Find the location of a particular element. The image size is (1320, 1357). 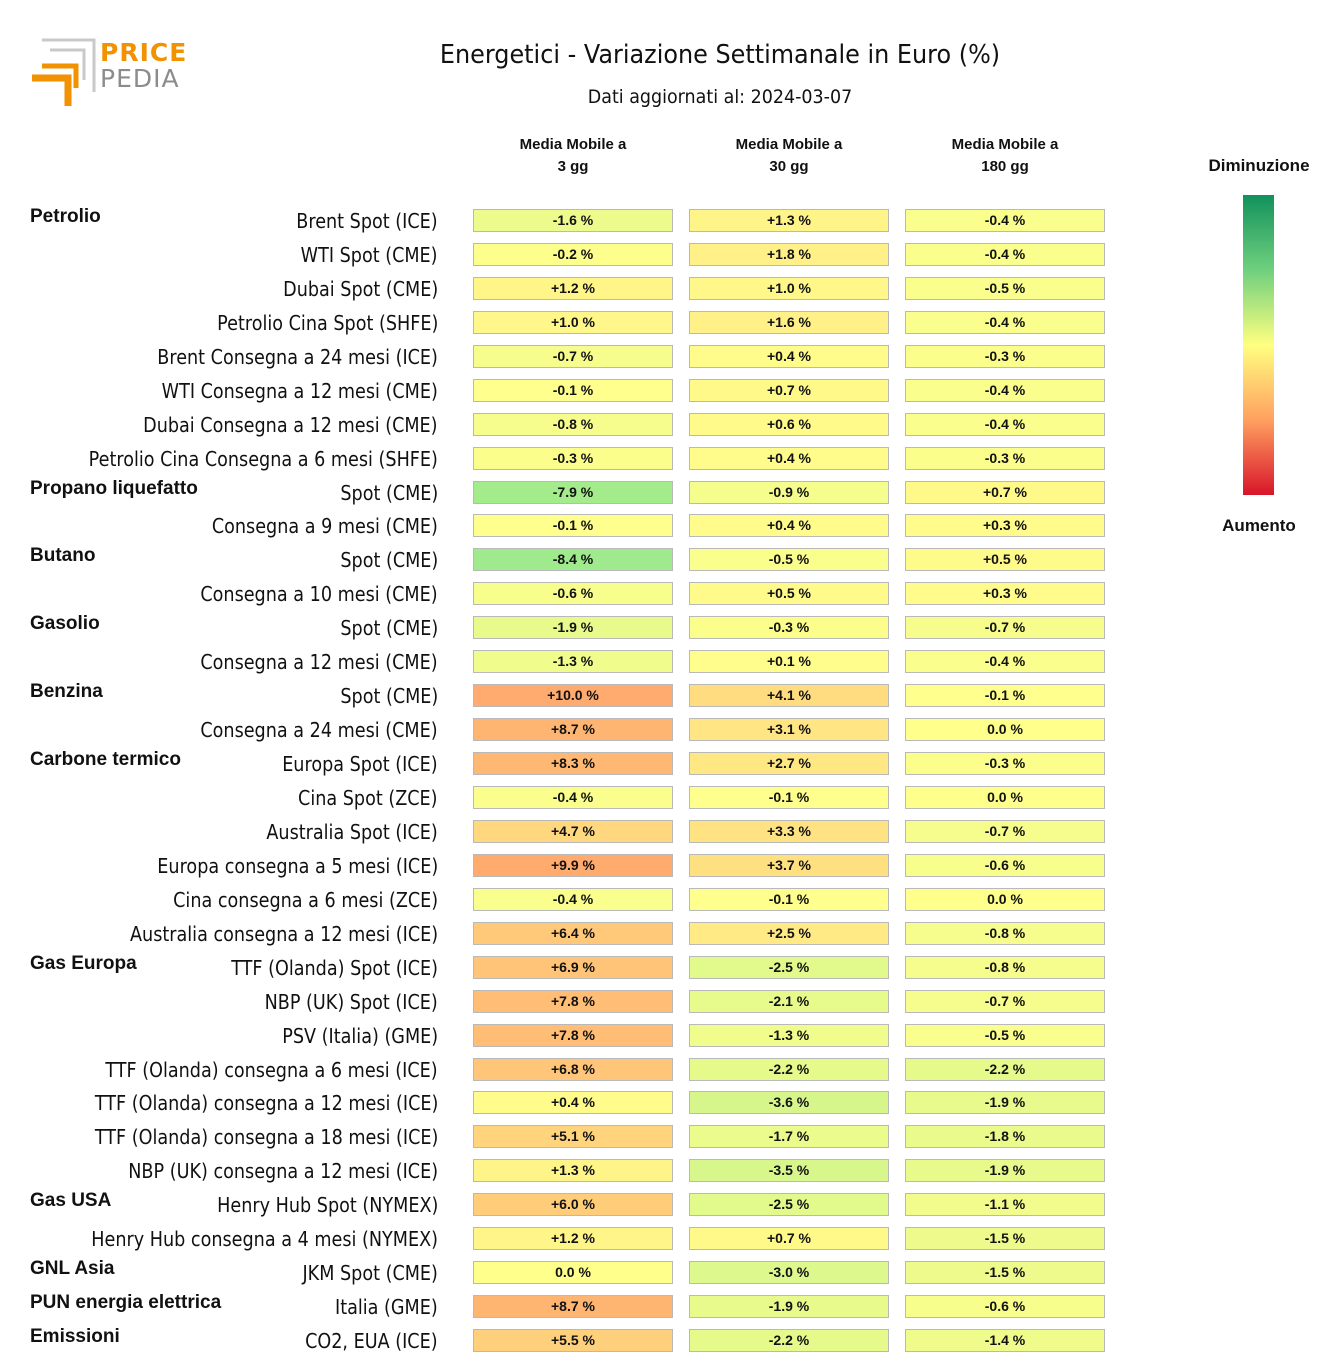

row-label: TTF (Olanda) consegna a 12 mesi (ICE) is located at coordinates (266, 1103).